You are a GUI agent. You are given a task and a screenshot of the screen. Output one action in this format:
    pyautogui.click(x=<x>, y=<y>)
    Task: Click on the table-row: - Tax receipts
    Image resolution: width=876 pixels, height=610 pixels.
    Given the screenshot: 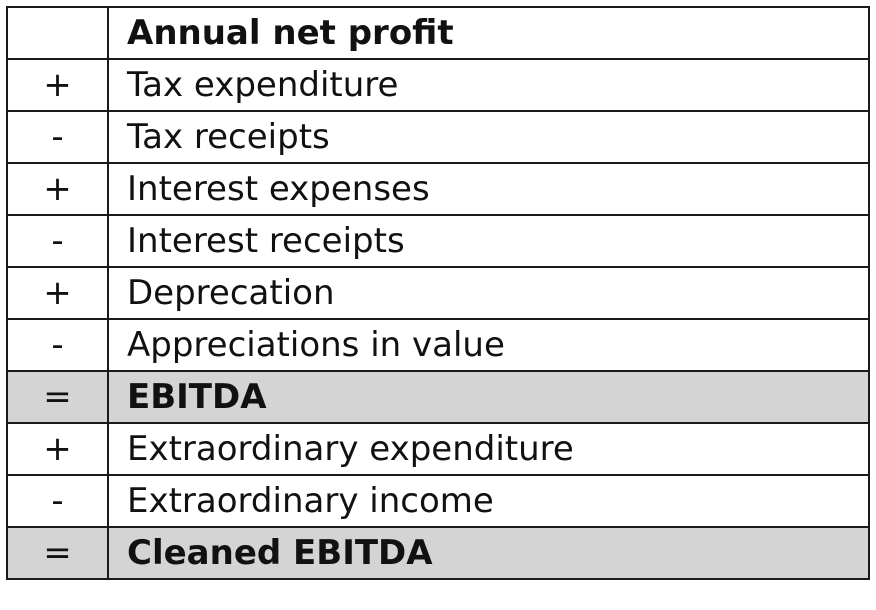 What is the action you would take?
    pyautogui.click(x=438, y=137)
    